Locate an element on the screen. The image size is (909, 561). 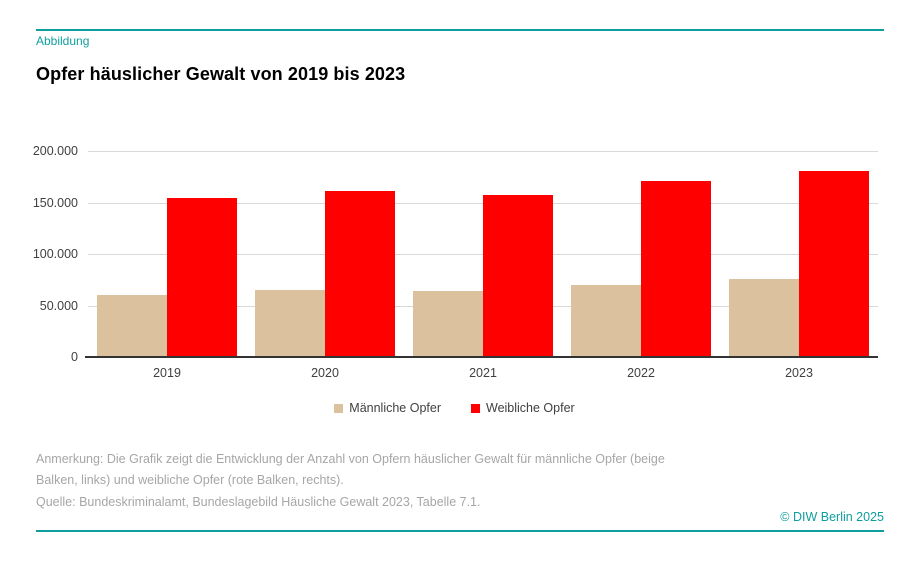
bar-2021-male is located at coordinates (448, 323).